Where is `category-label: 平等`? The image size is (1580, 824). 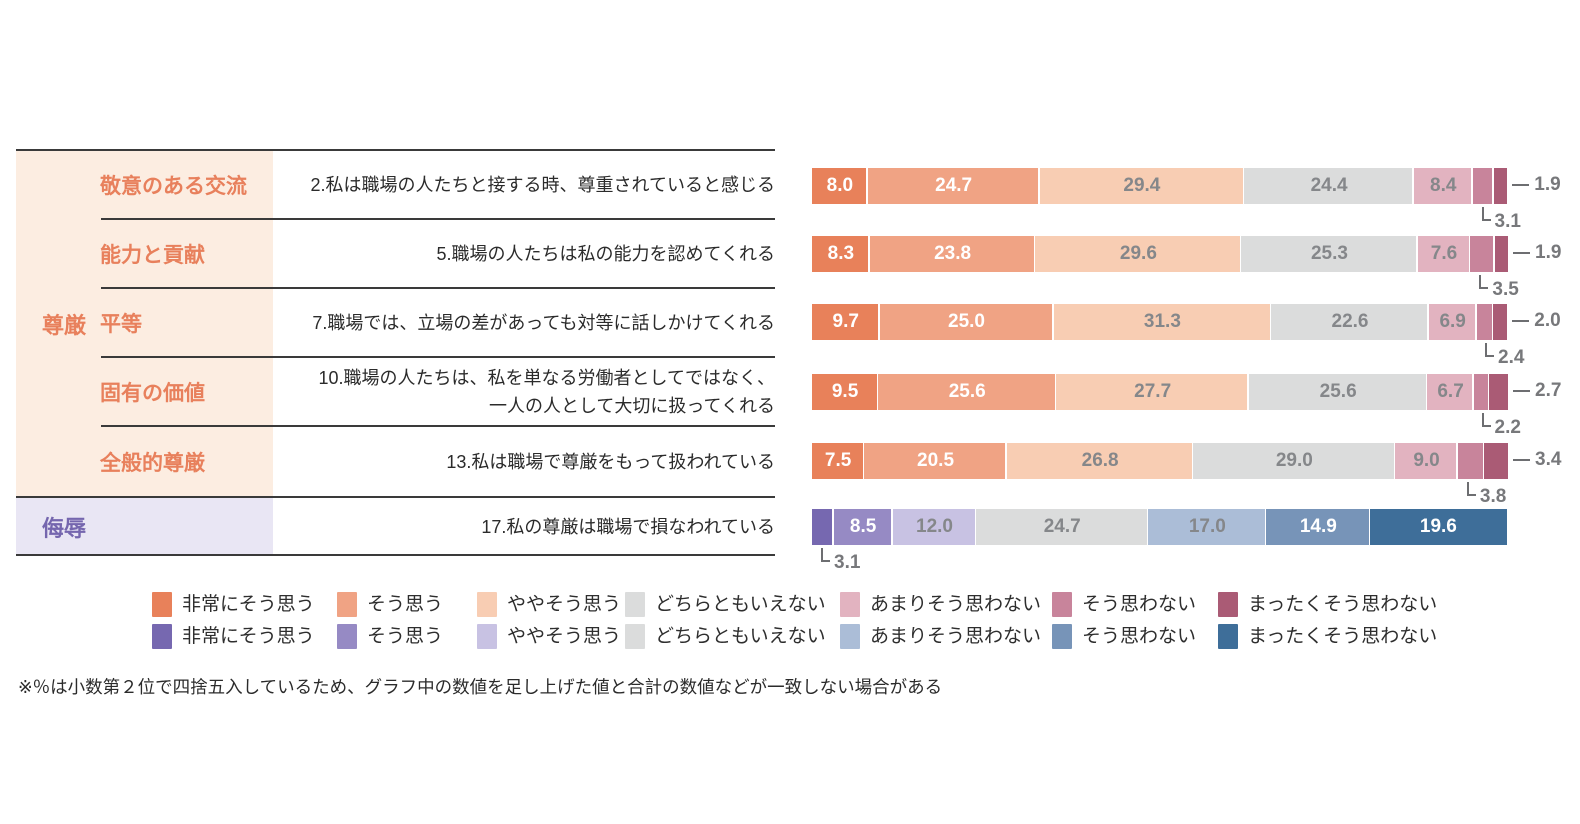
category-label: 平等 is located at coordinates (121, 324).